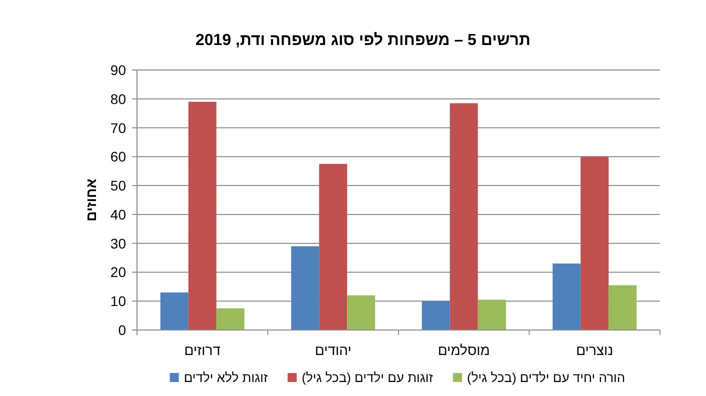 Image resolution: width=706 pixels, height=396 pixels. What do you see at coordinates (202, 350) in the screenshot?
I see `x-tick-label: דרוזים` at bounding box center [202, 350].